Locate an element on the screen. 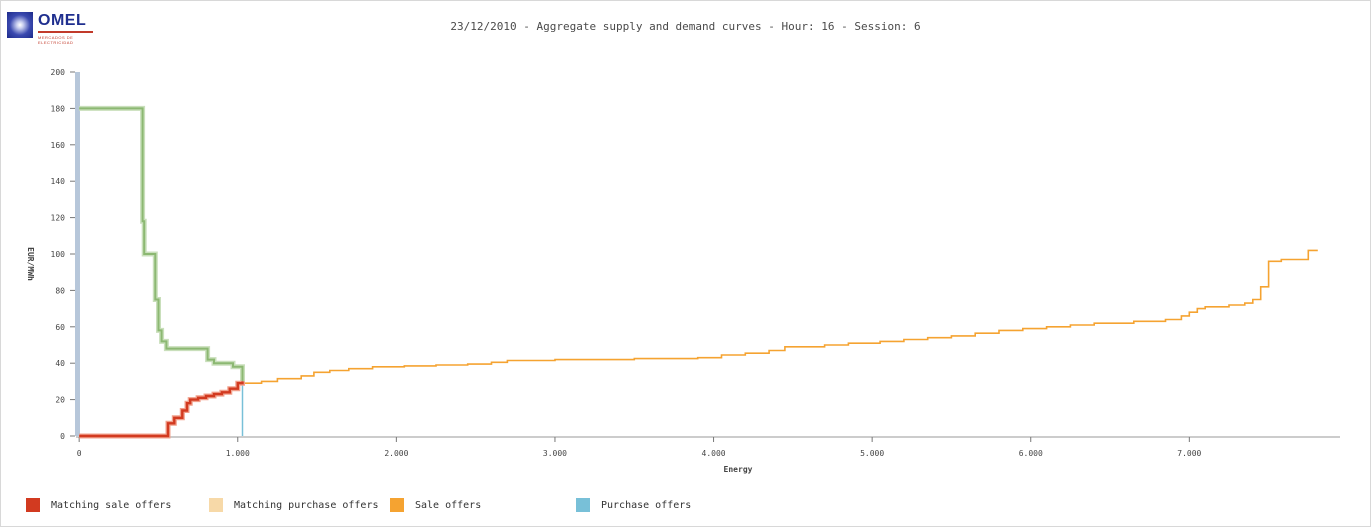 This screenshot has width=1371, height=527. y-tick-label: 120 is located at coordinates (58, 218).